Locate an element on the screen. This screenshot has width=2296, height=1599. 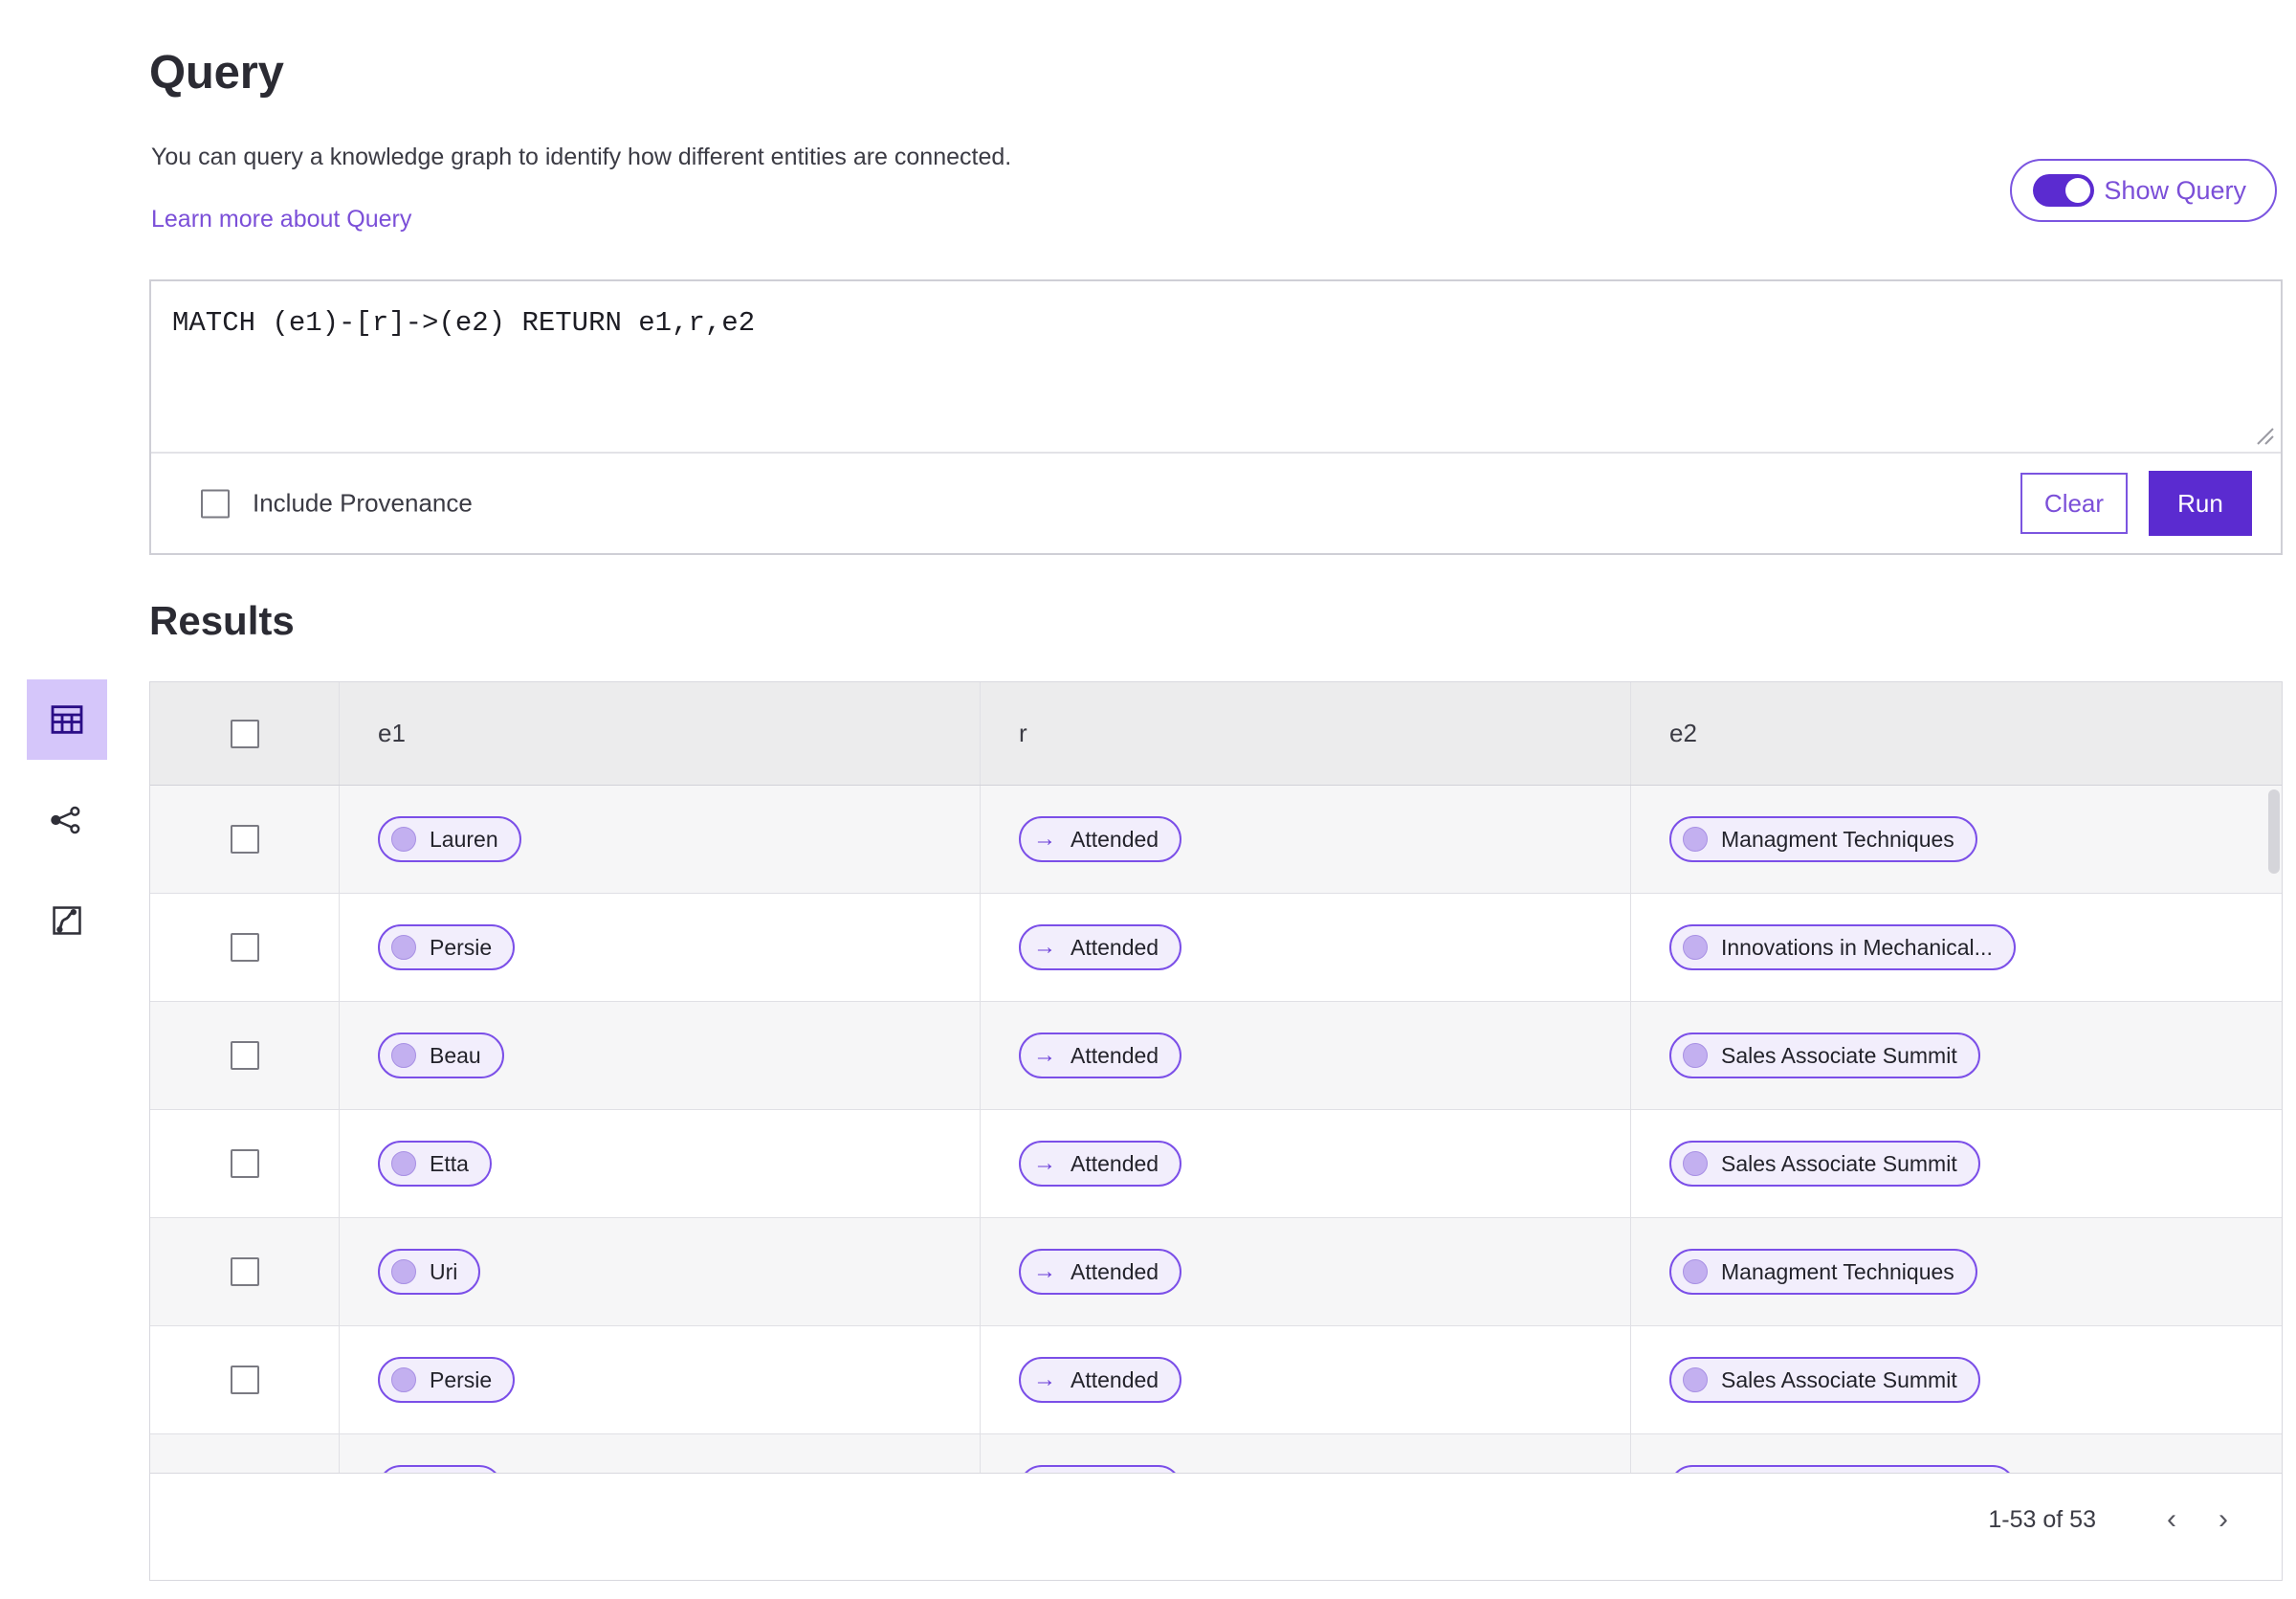
chip-label: Beau is located at coordinates (456, 1055).